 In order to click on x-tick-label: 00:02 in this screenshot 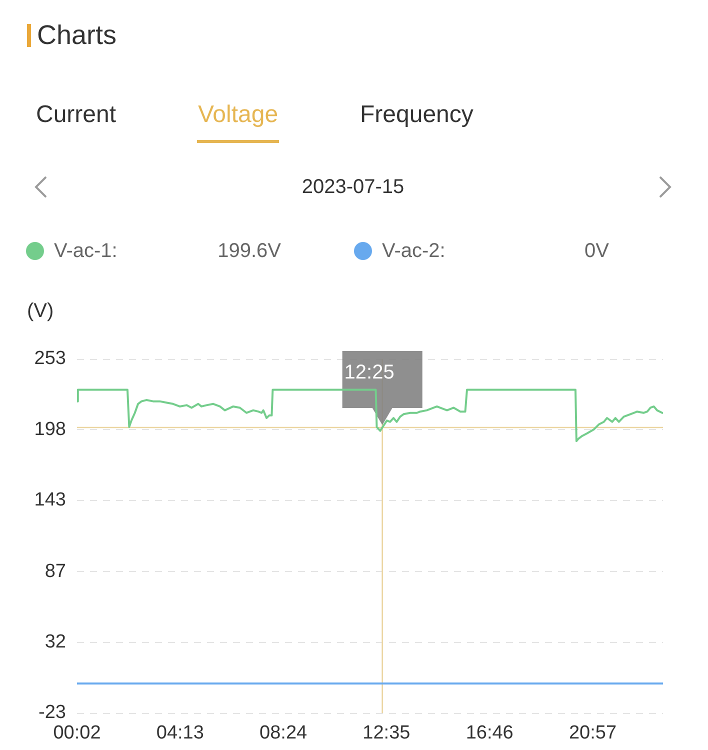, I will do `click(77, 733)`.